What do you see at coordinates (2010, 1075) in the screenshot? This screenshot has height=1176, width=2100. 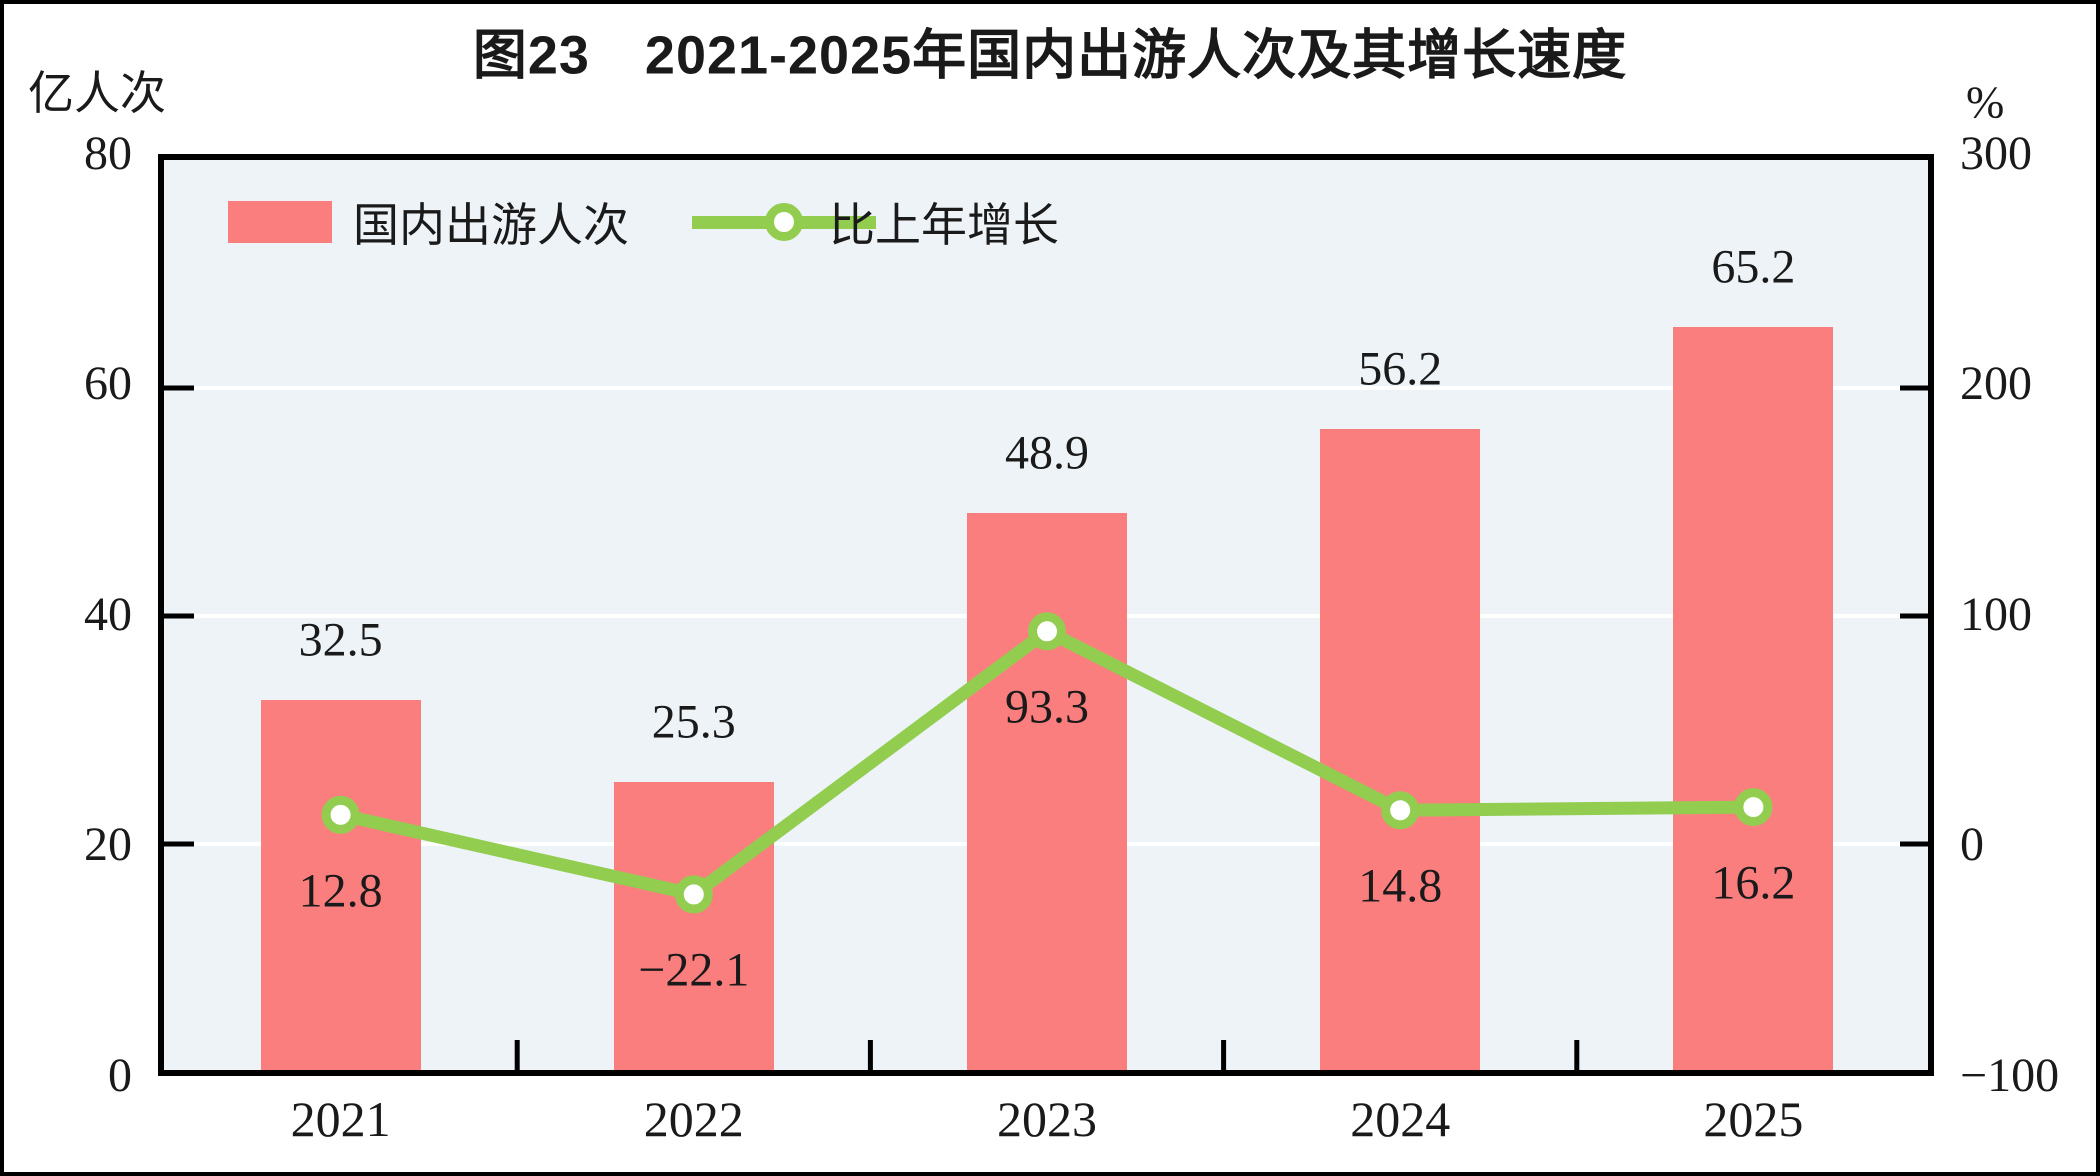 I see `right-axis-tick-m100: −100` at bounding box center [2010, 1075].